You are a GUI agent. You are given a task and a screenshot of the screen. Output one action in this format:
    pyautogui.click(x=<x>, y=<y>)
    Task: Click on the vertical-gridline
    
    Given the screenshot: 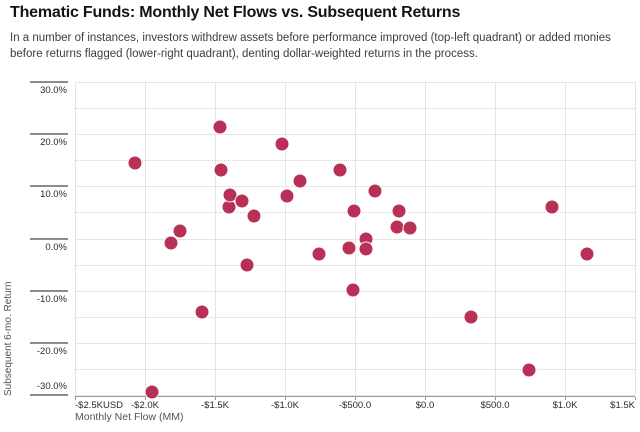 What is the action you would take?
    pyautogui.click(x=635, y=238)
    